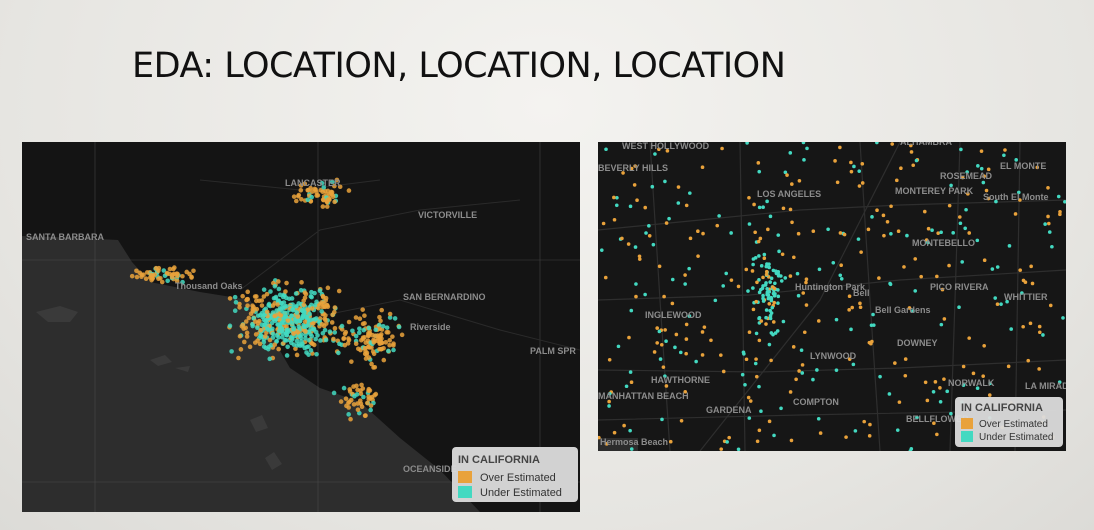 The height and width of the screenshot is (530, 1094). What do you see at coordinates (816, 402) in the screenshot?
I see `place-label: COMPTON` at bounding box center [816, 402].